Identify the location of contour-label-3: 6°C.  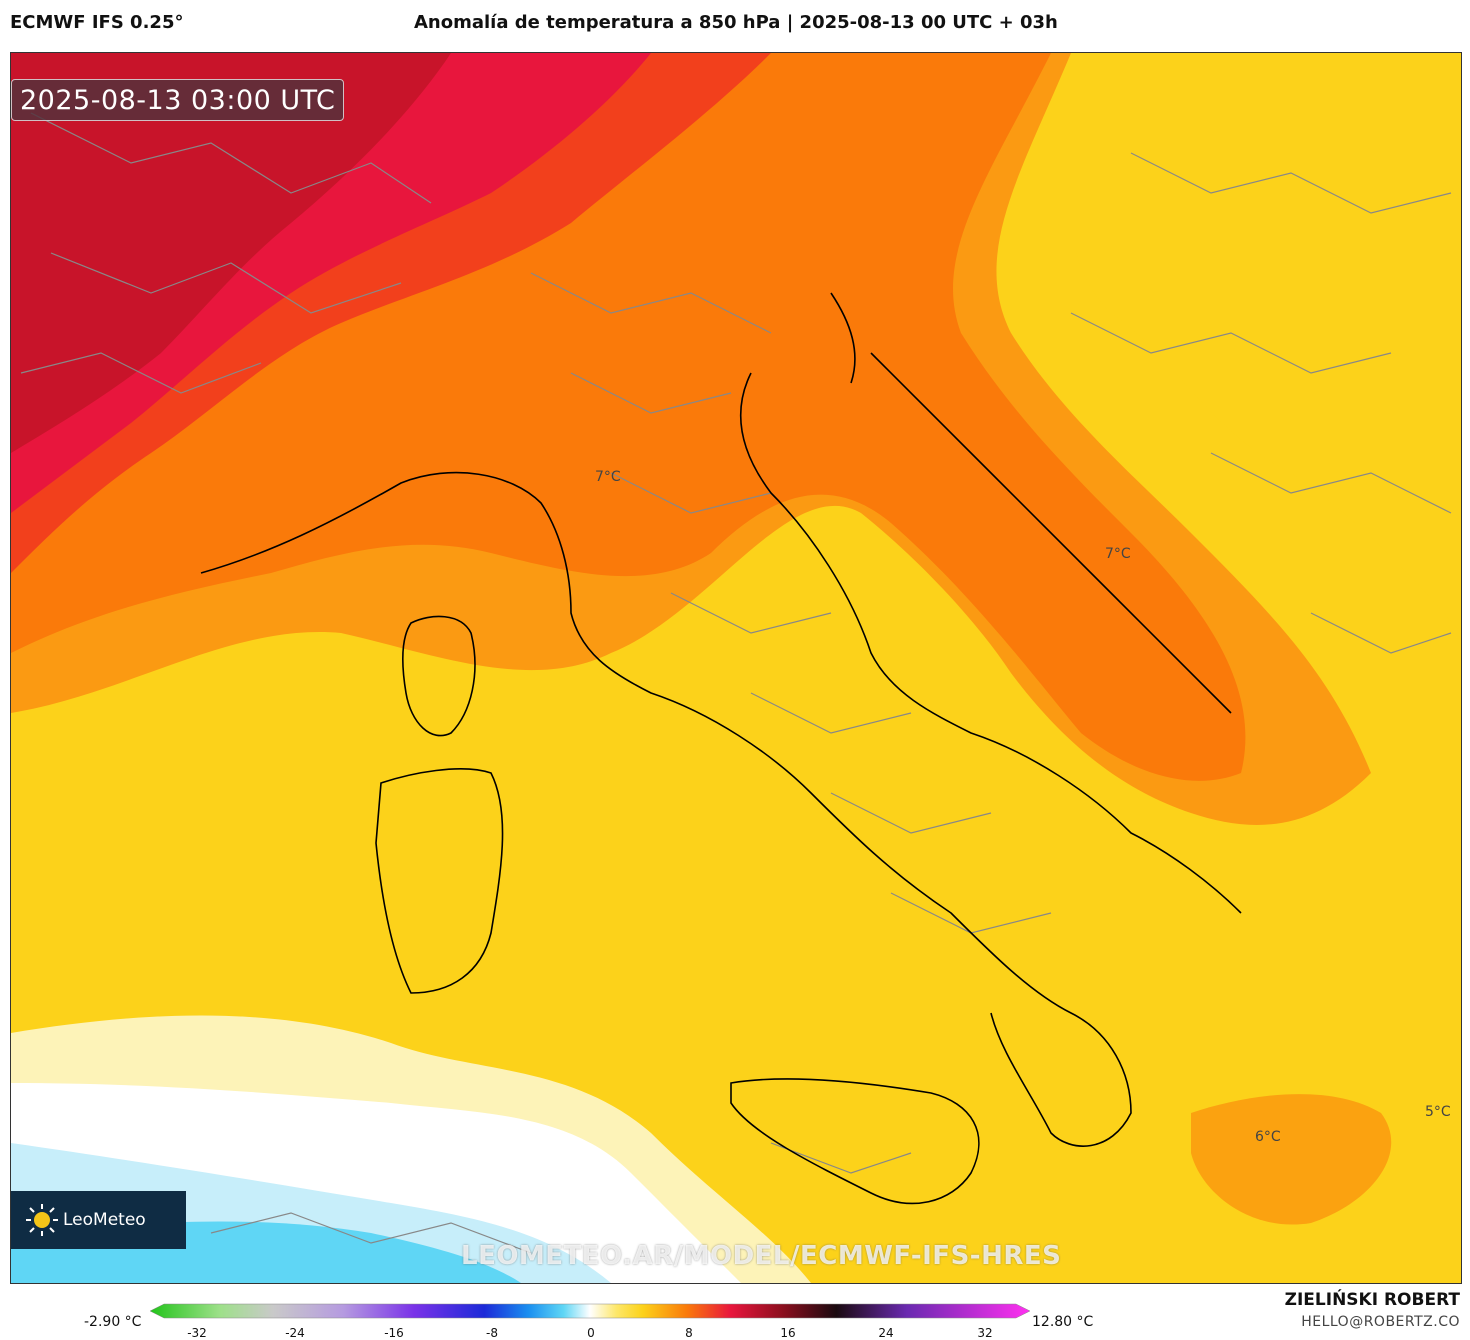
(1268, 1137).